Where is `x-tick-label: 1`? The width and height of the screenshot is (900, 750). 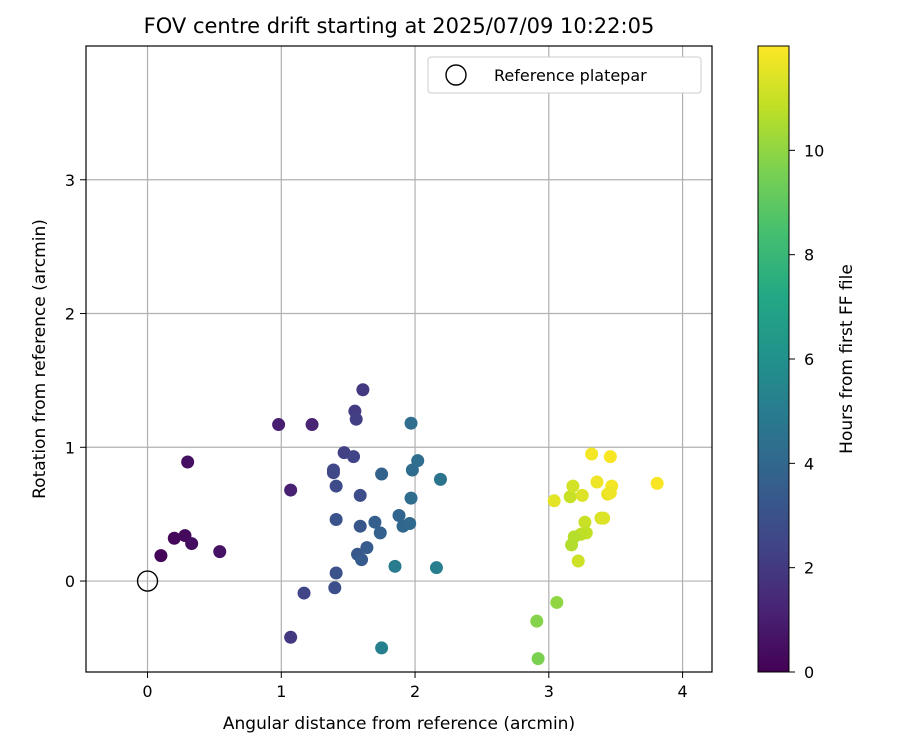 x-tick-label: 1 is located at coordinates (281, 691).